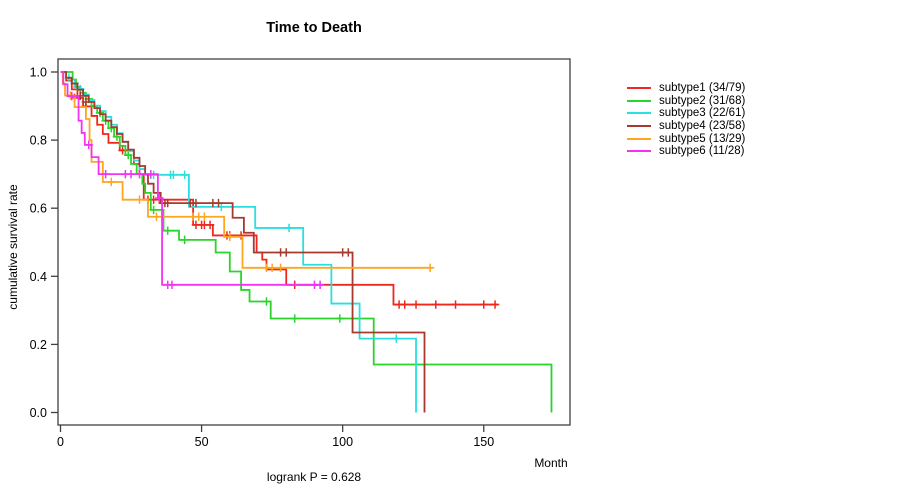 This screenshot has height=500, width=900. What do you see at coordinates (38, 141) in the screenshot?
I see `y-tick-label: 0.8` at bounding box center [38, 141].